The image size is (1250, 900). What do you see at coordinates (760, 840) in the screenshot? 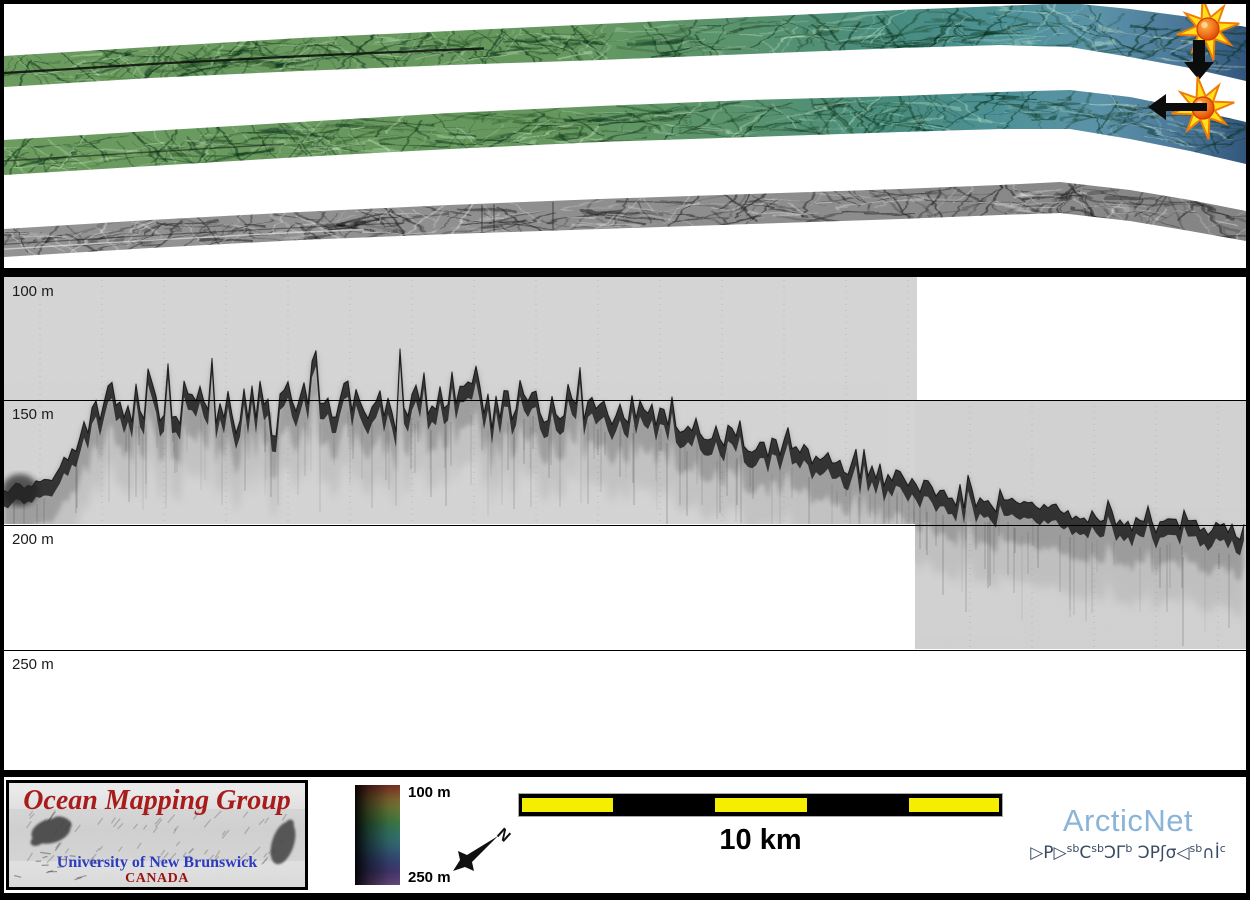
I see `scale-bar-label: 10 km` at bounding box center [760, 840].